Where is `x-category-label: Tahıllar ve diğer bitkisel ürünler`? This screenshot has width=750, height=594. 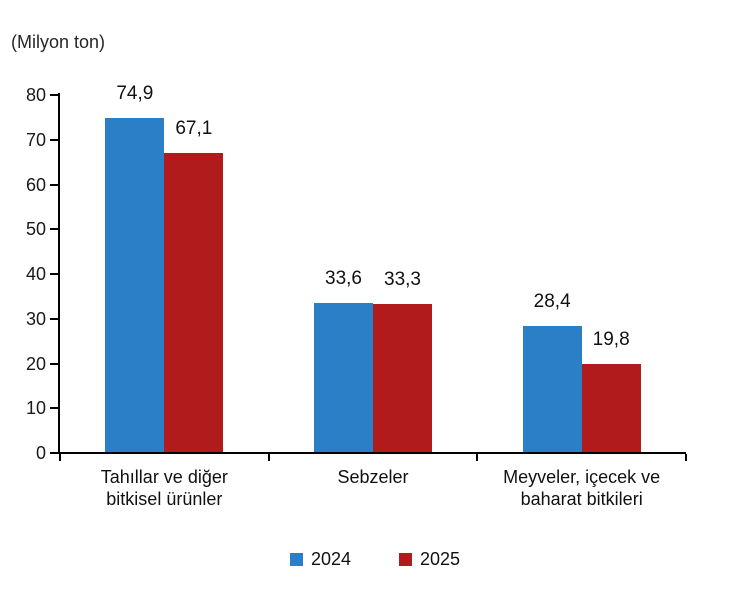 x-category-label: Tahıllar ve diğer bitkisel ürünler is located at coordinates (164, 488).